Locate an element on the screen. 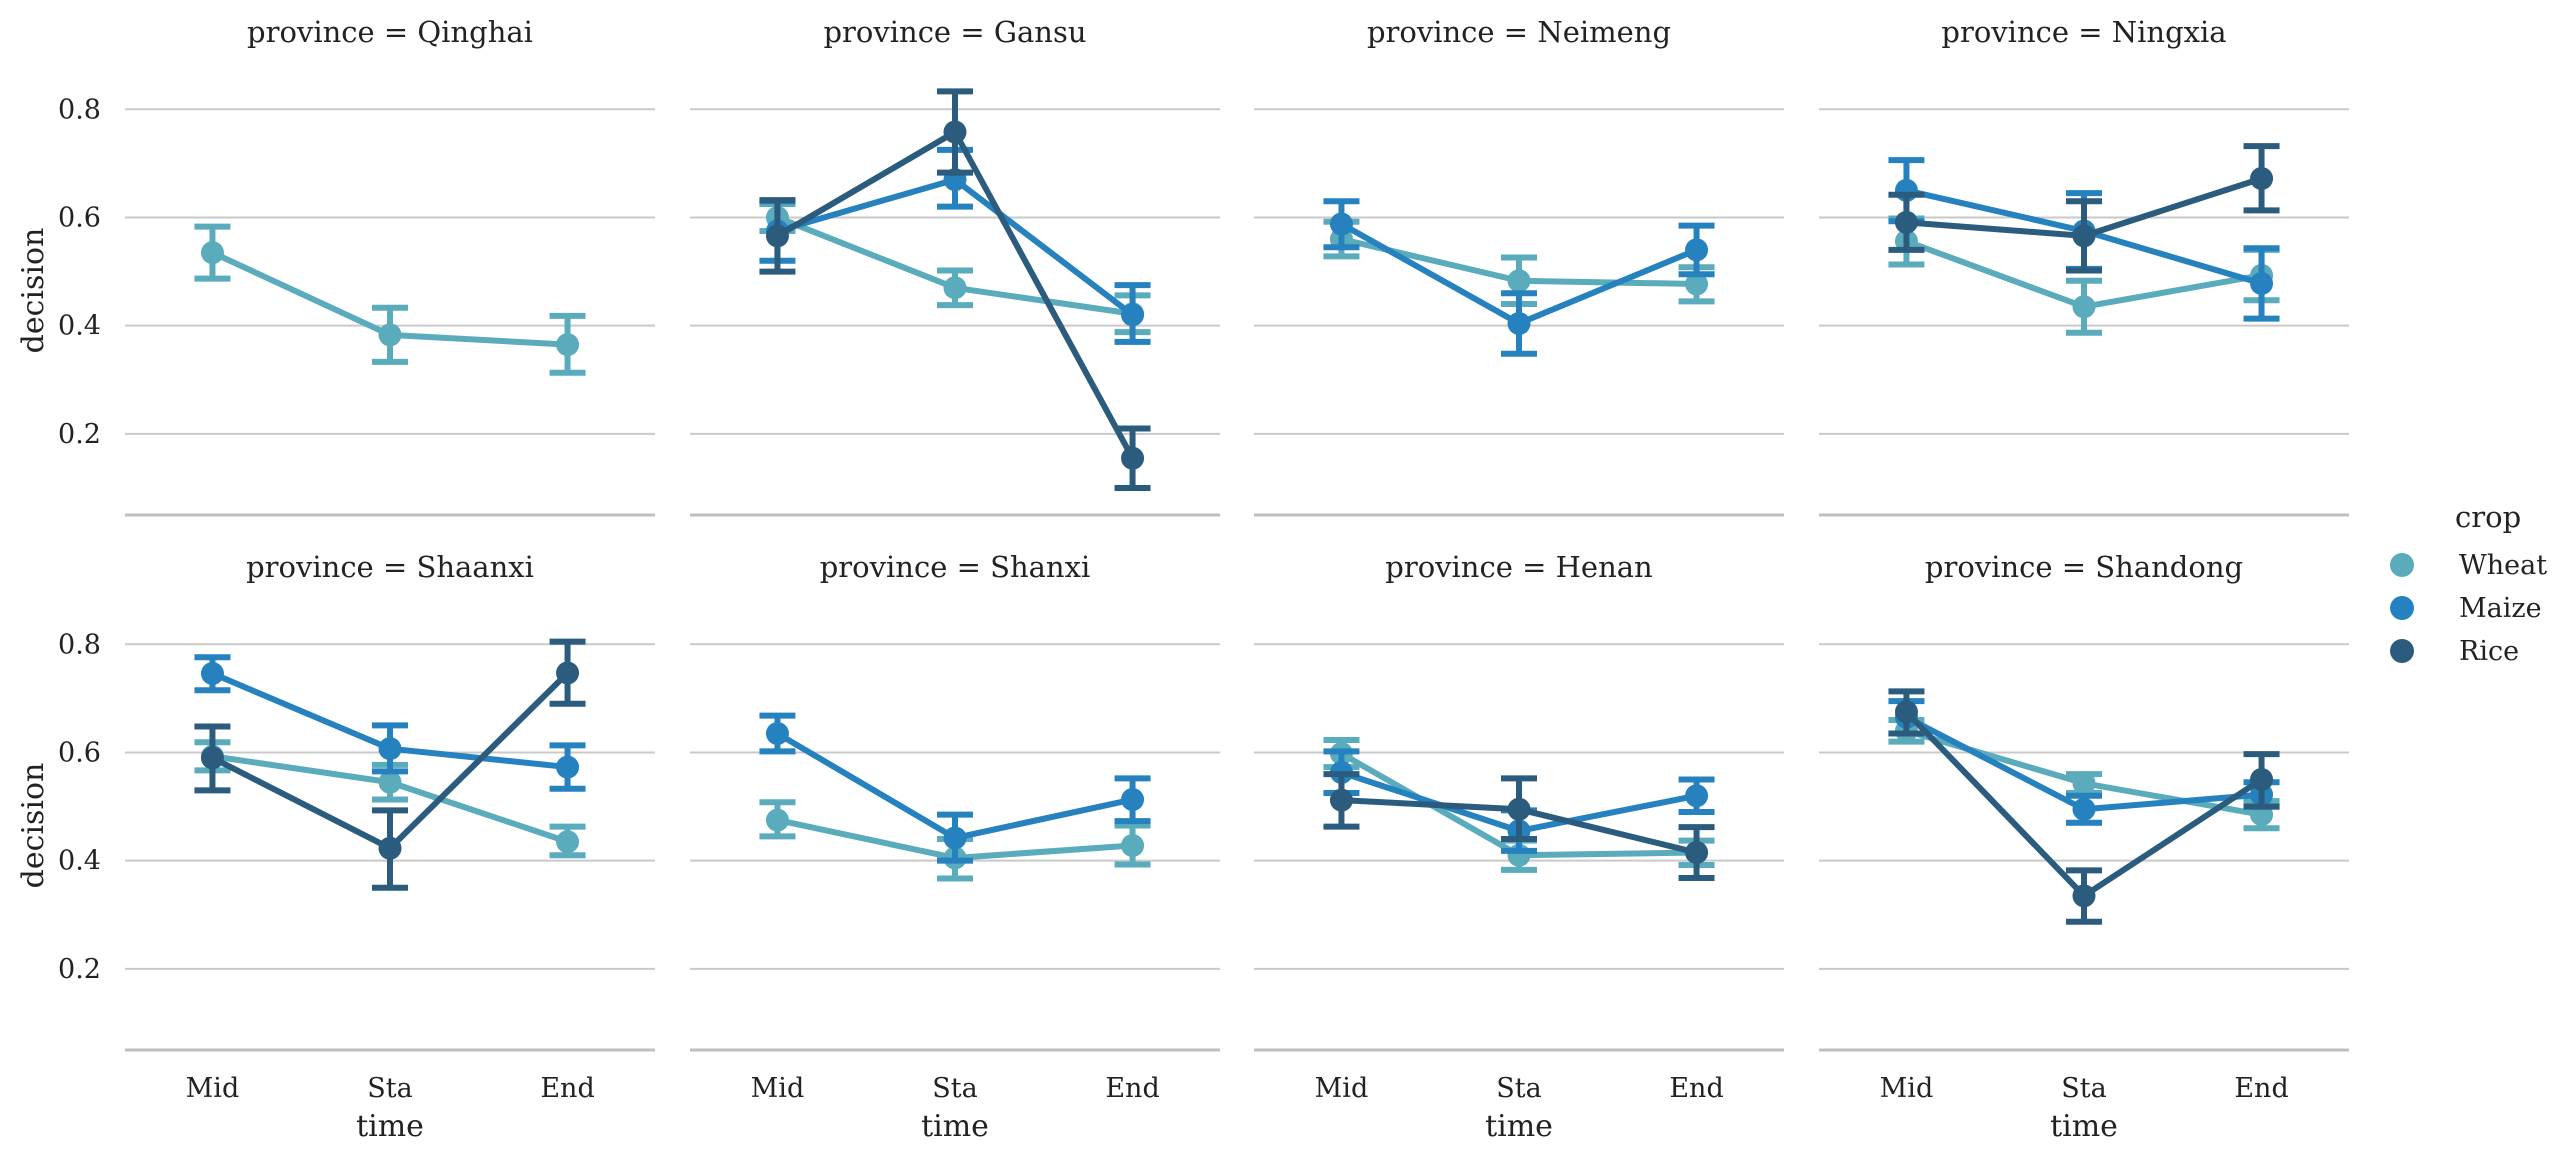 This screenshot has height=1163, width=2565. panel-title: province = Qinghai is located at coordinates (390, 32).